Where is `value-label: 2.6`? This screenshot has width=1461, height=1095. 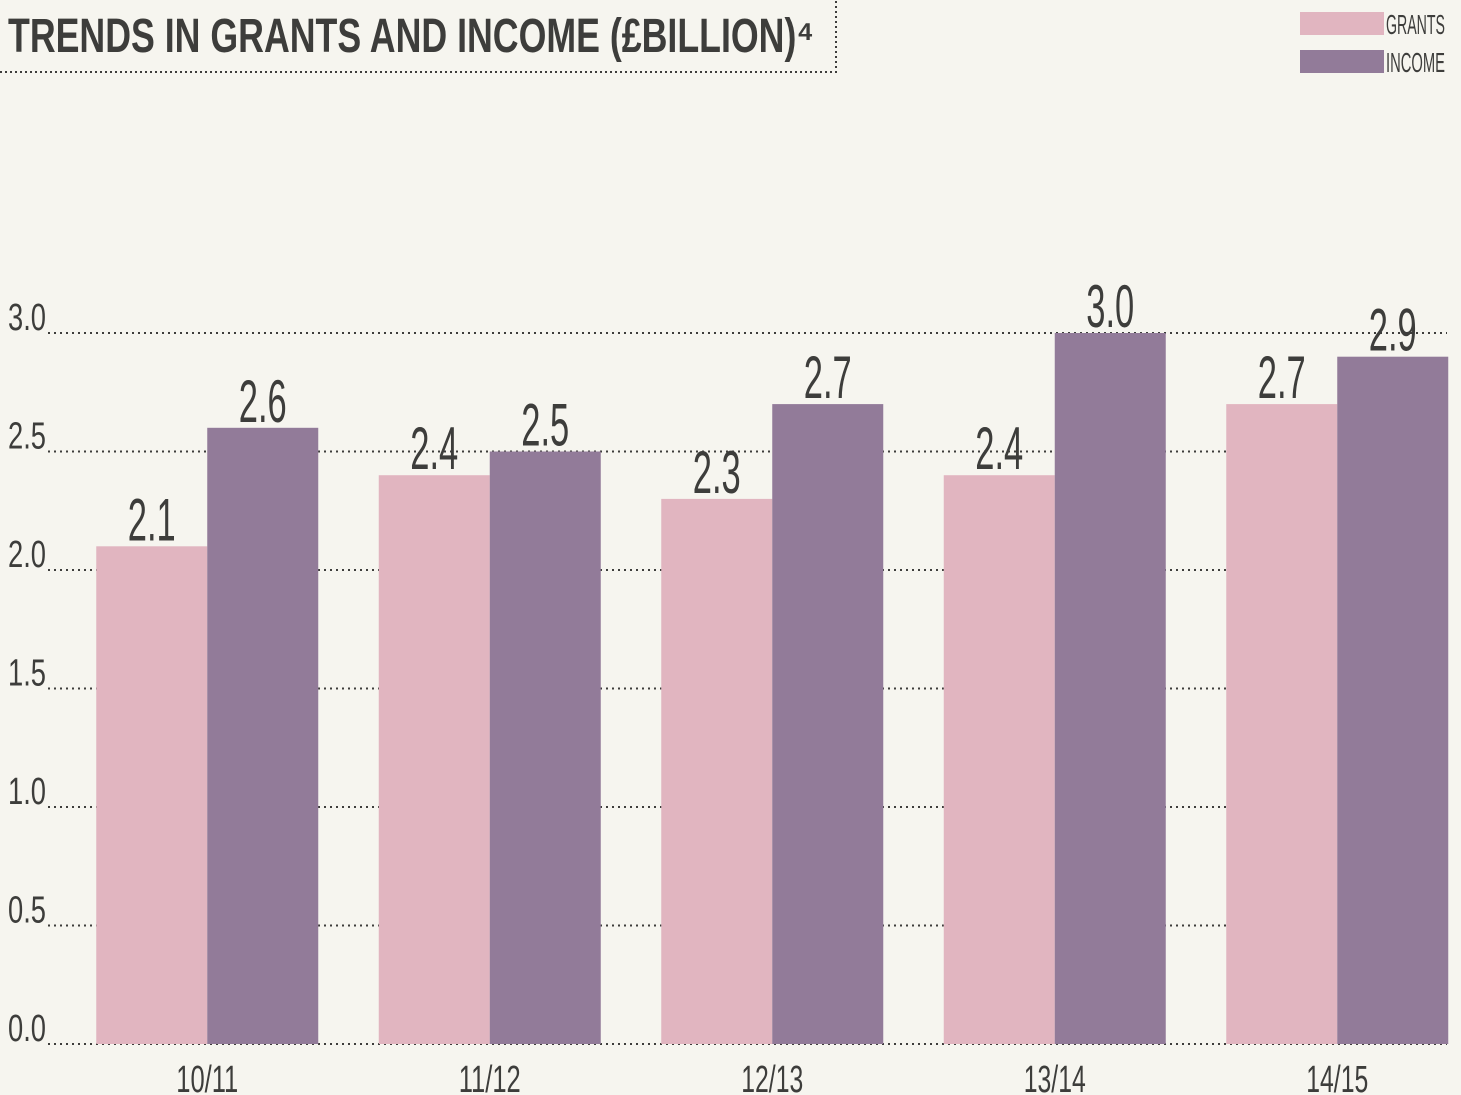
value-label: 2.6 is located at coordinates (263, 401).